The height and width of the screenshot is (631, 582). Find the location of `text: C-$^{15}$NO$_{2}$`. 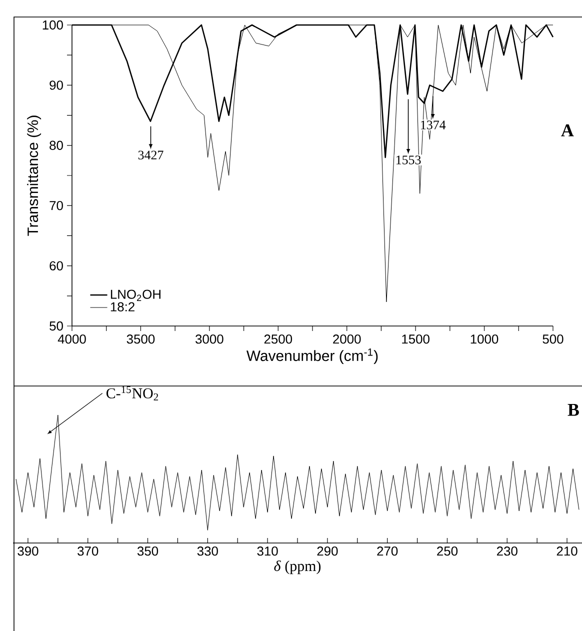

text: C-$^{15}$NO$_{2}$ is located at coordinates (132, 393).